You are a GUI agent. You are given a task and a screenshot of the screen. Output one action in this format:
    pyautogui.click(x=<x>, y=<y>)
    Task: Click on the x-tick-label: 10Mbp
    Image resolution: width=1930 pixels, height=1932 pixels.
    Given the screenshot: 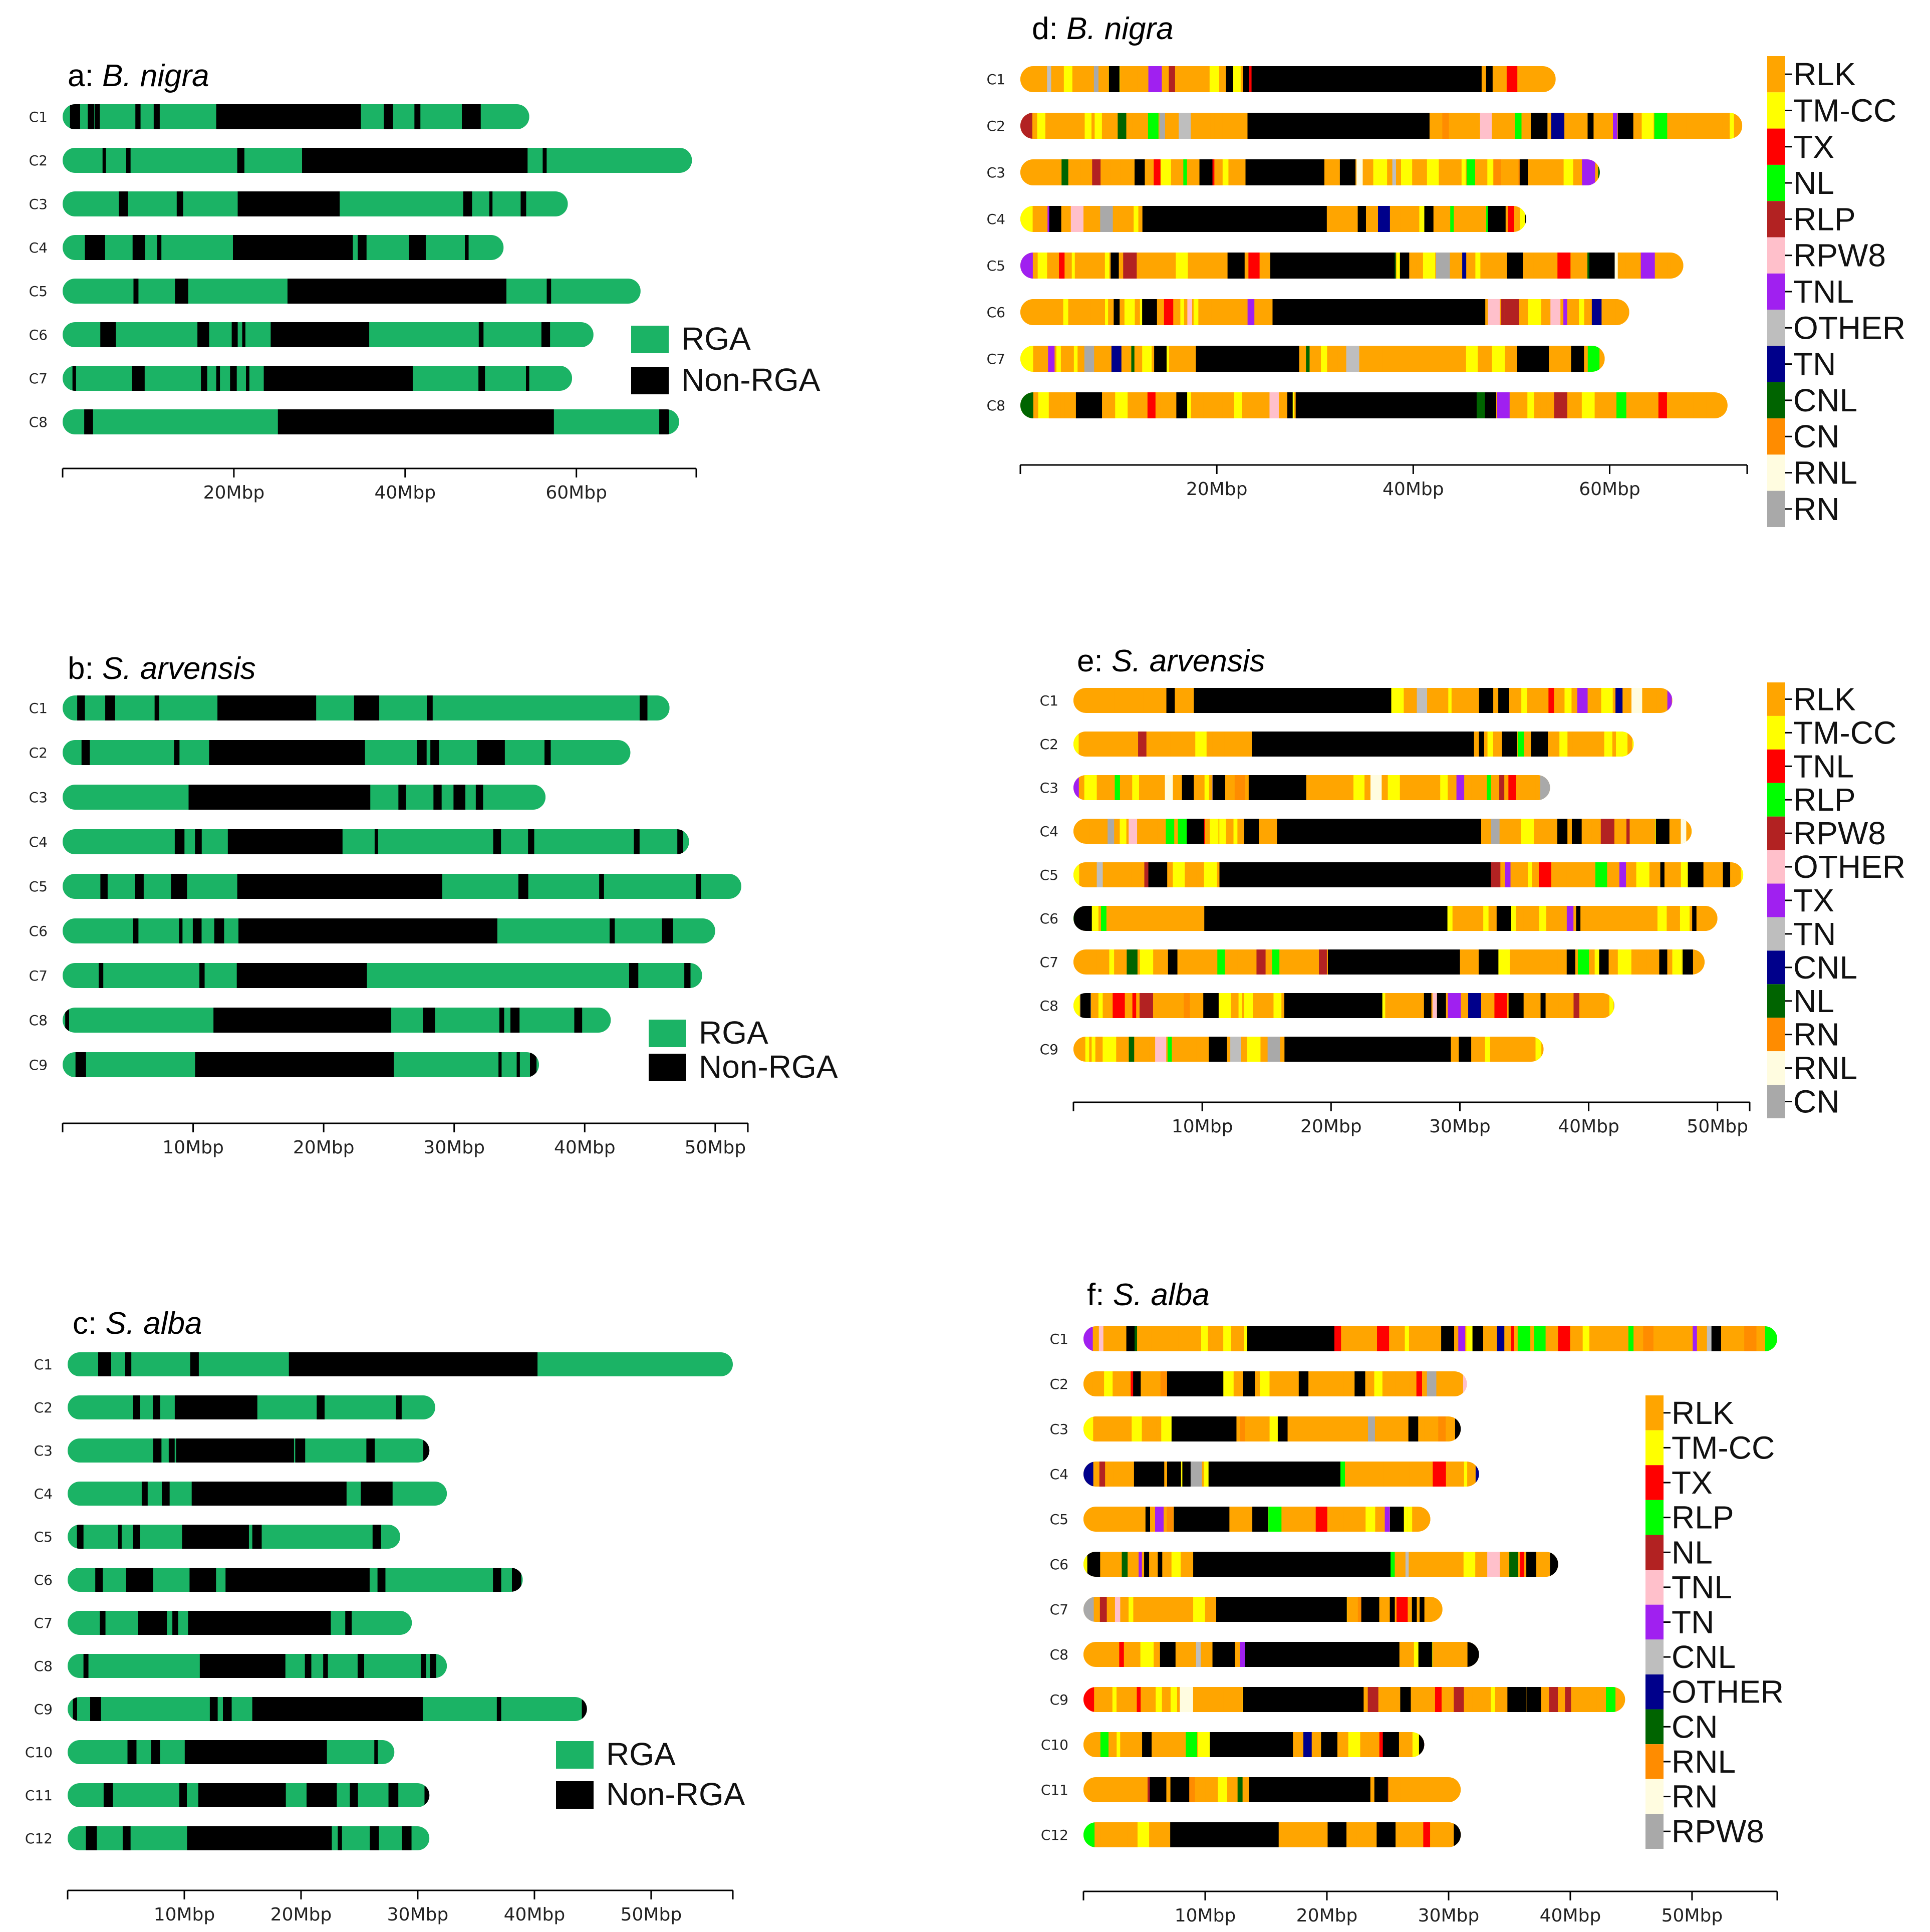 What is the action you would take?
    pyautogui.click(x=193, y=1147)
    